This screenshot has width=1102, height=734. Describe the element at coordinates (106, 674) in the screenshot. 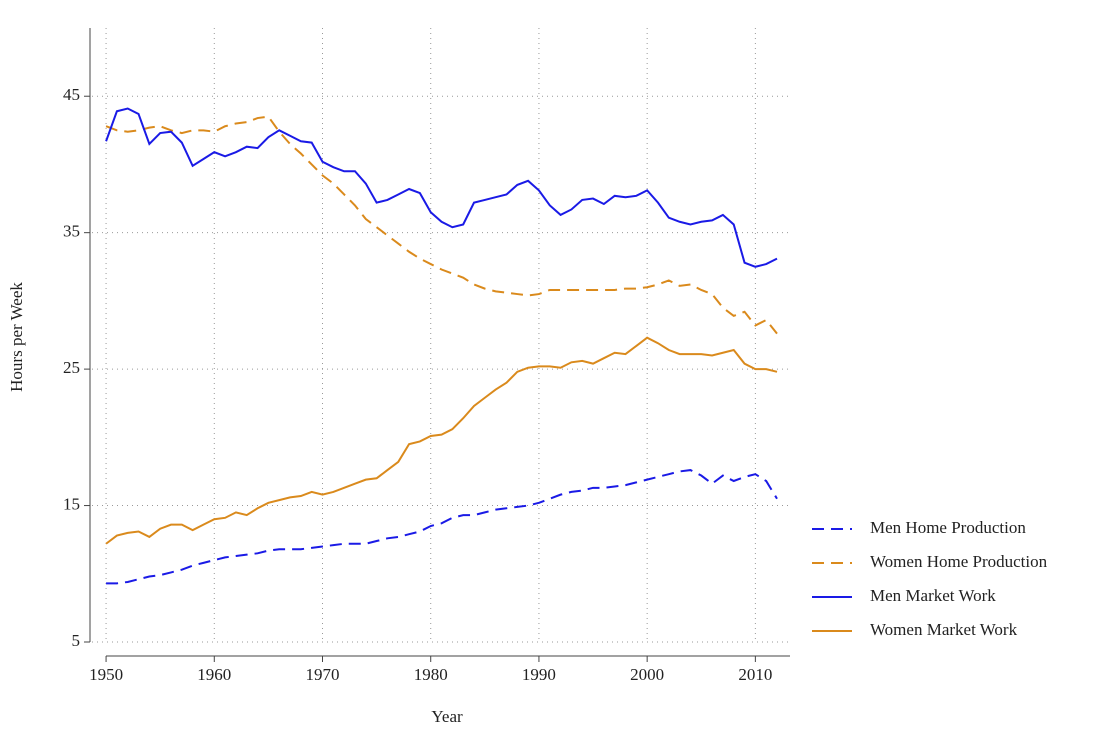

I see `x-tick-label: 1950` at that location.